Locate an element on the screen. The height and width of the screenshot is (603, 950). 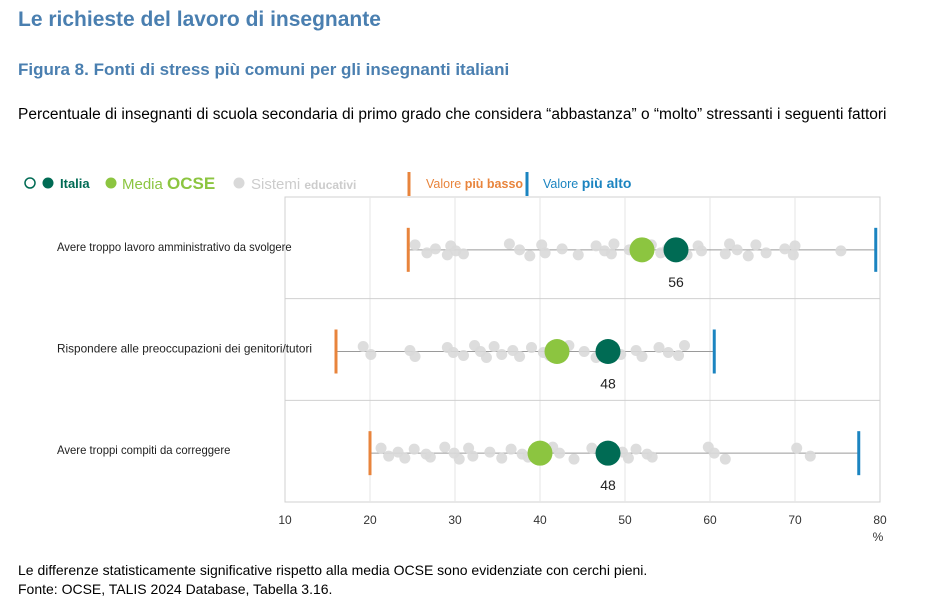
legend-lowest-label: Valore is located at coordinates (443, 184).